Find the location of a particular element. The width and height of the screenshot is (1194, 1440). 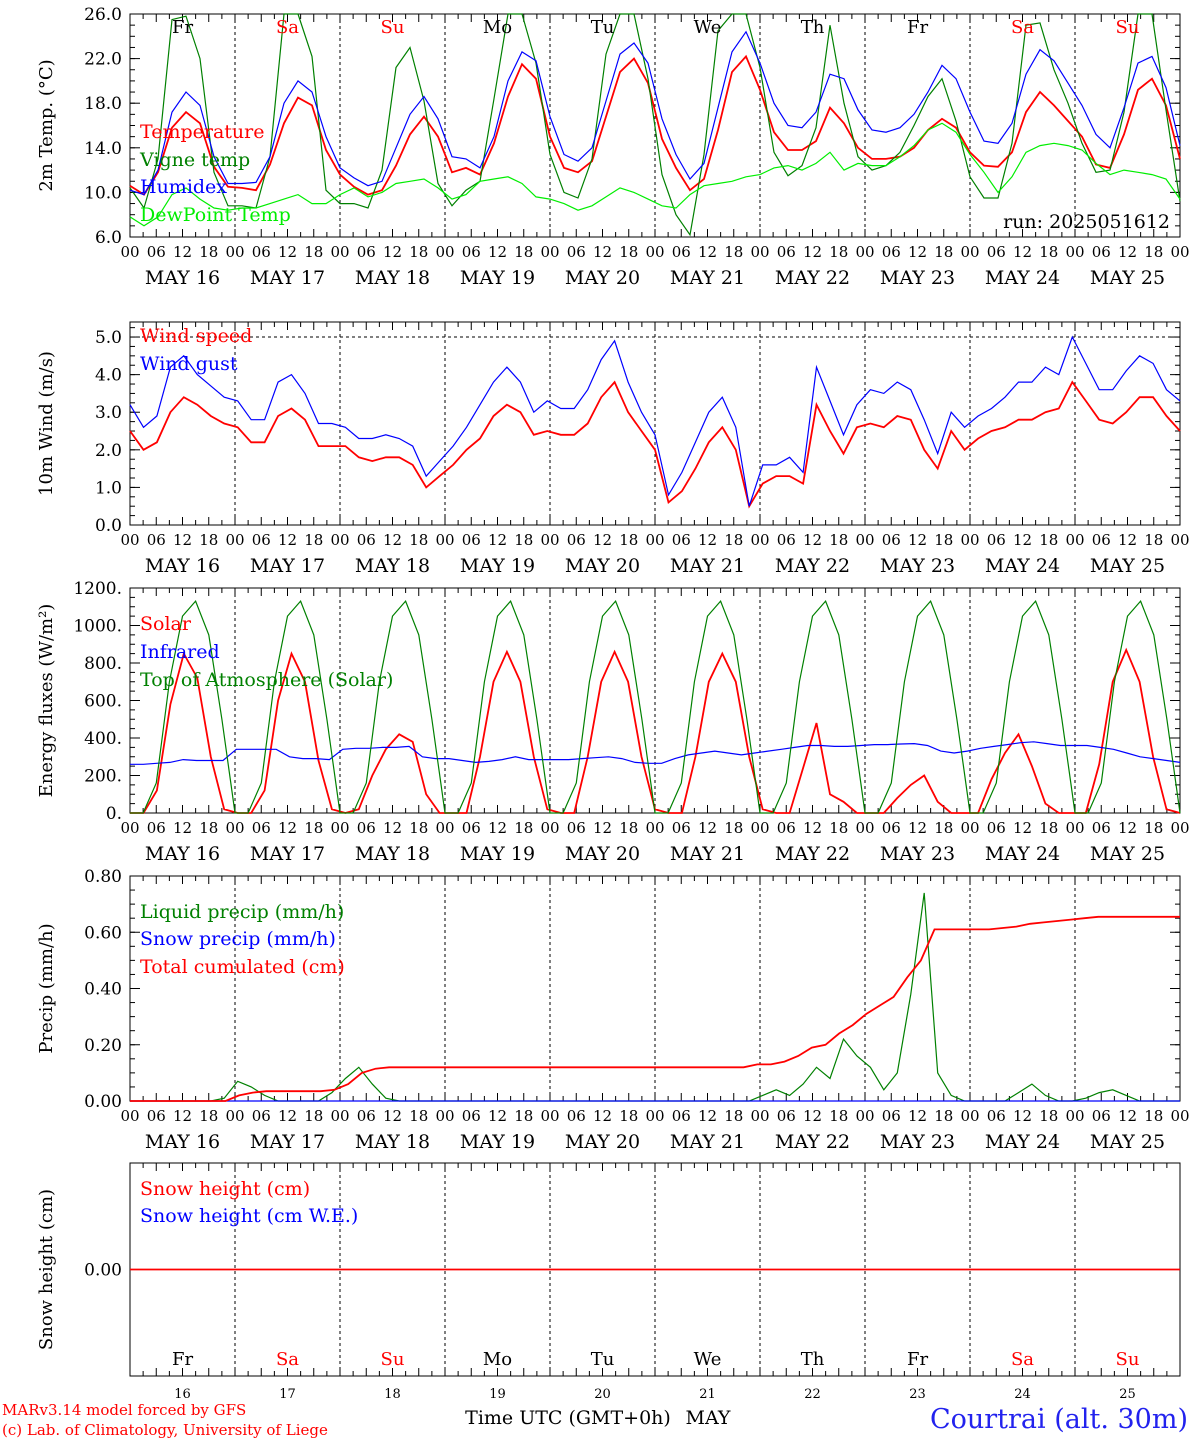

weekday-label: Tu is located at coordinates (603, 27).